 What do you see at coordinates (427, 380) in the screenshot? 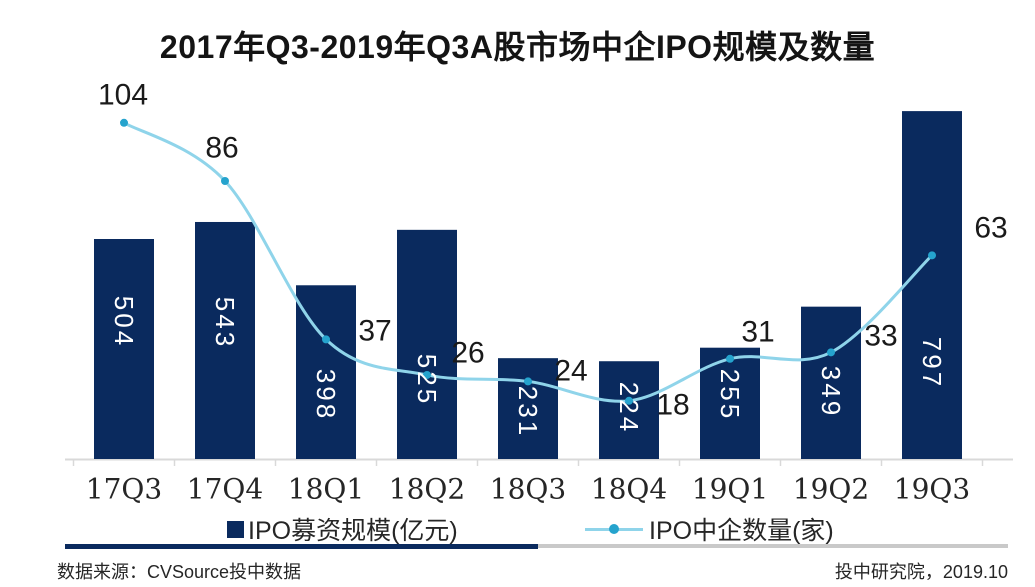
I see `bar-label-18Q2: 525` at bounding box center [427, 380].